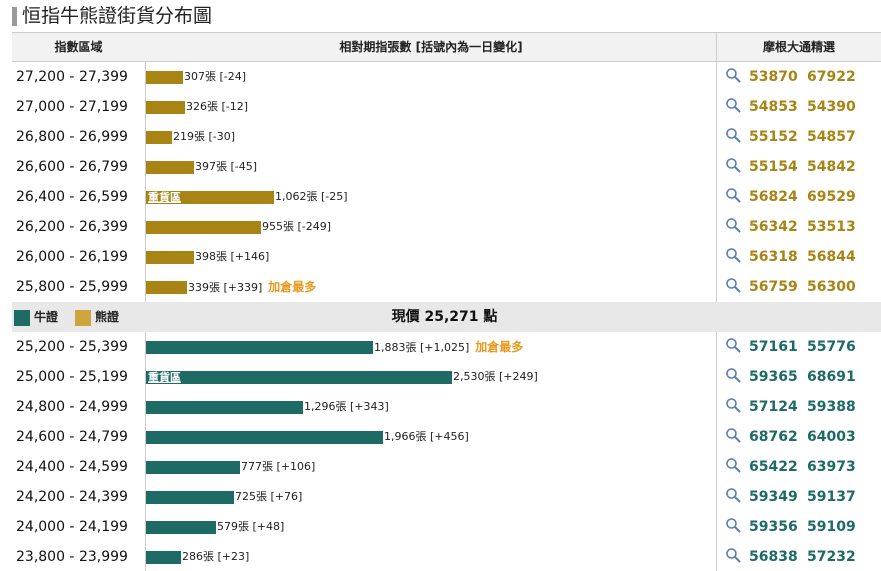  I want to click on warrant-code-link: 68762, so click(773, 437).